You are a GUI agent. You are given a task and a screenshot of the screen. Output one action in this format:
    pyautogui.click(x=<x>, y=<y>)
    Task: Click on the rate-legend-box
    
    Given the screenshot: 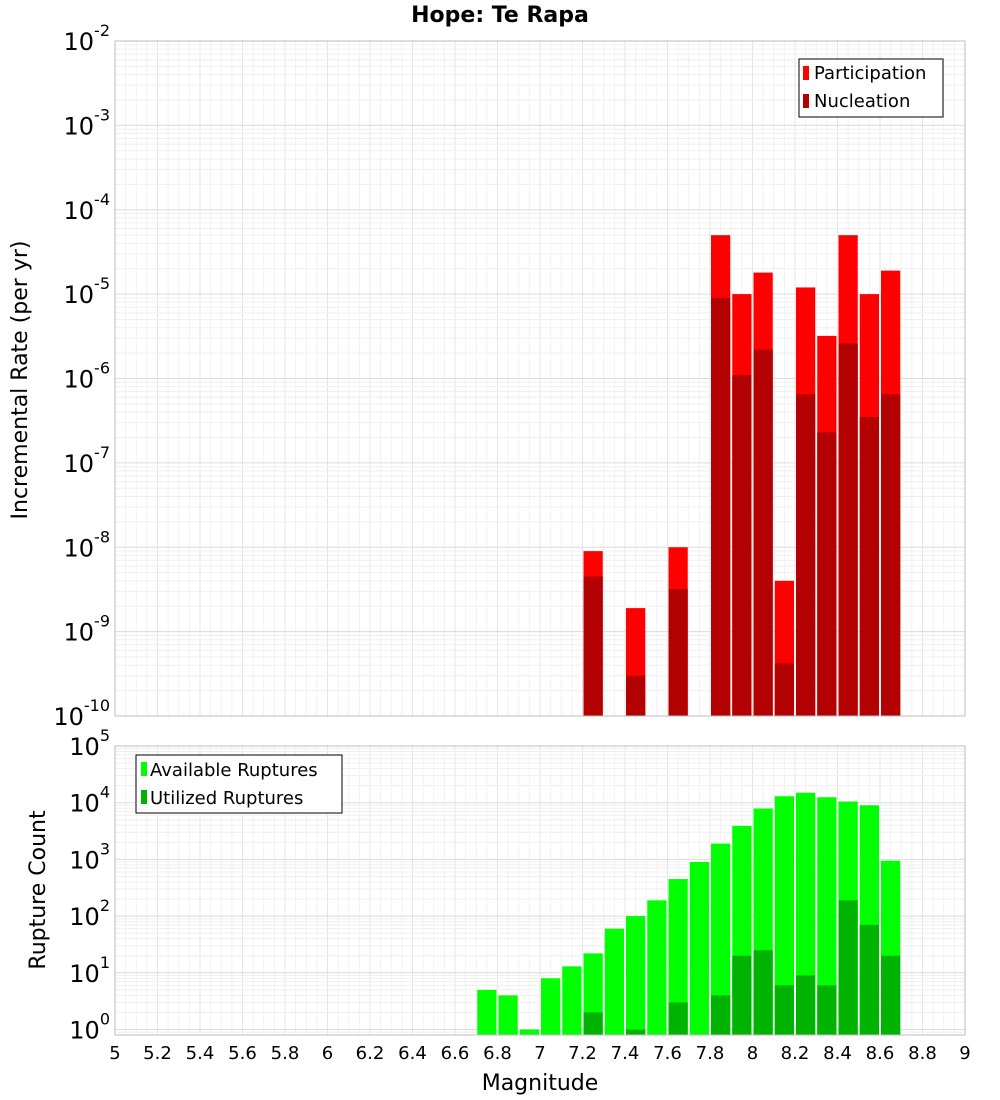 What is the action you would take?
    pyautogui.click(x=871, y=88)
    